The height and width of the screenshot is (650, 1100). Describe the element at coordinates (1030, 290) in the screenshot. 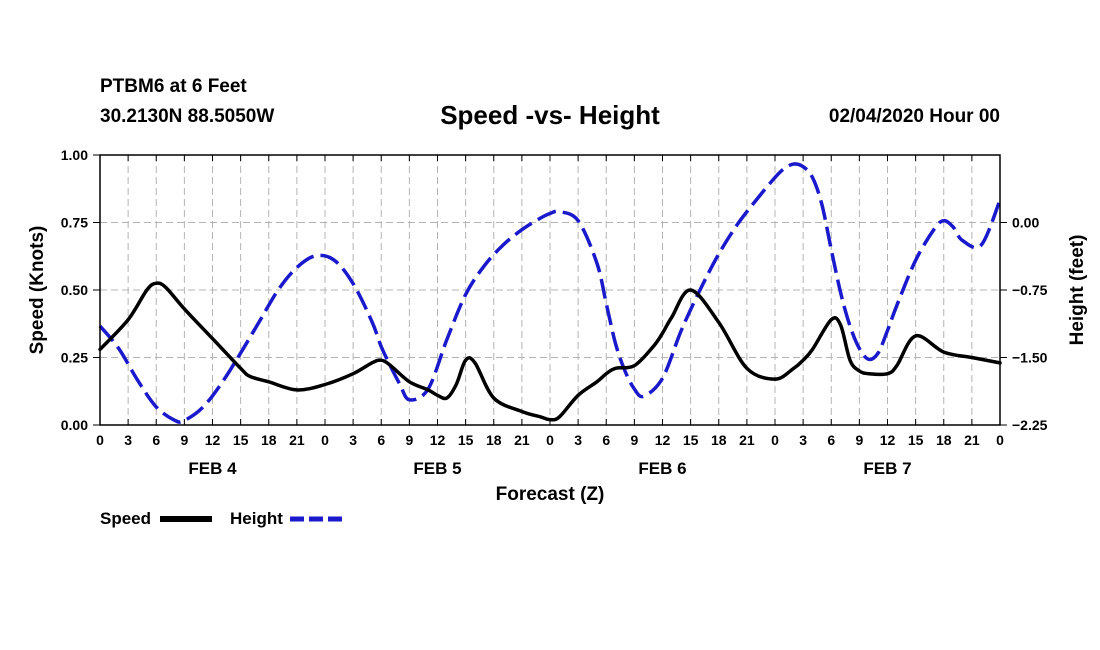

I see `y2-tick-label: −0.75` at that location.